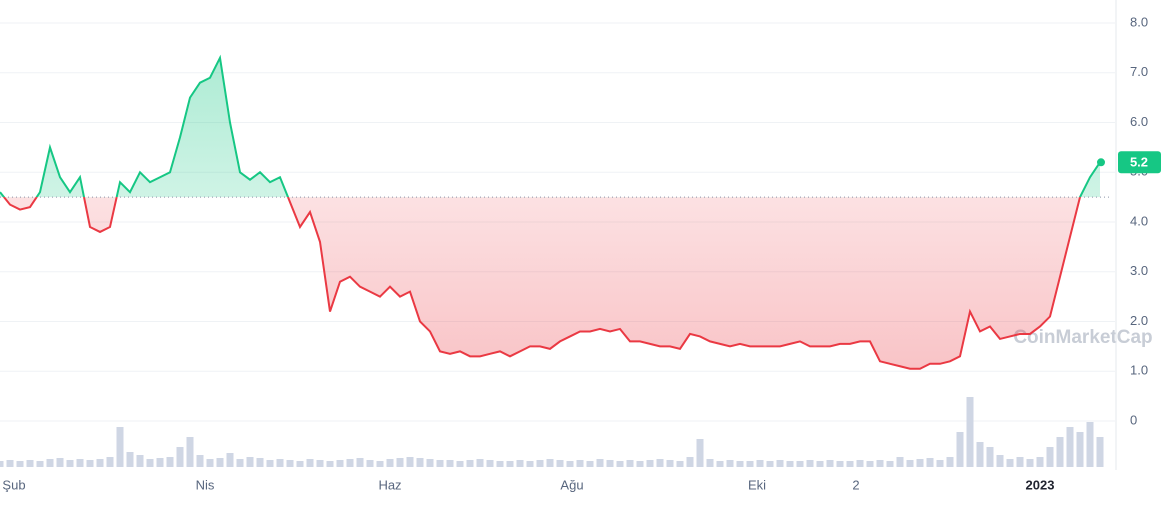  What do you see at coordinates (1139, 270) in the screenshot?
I see `y-tick-label: 3.0` at bounding box center [1139, 270].